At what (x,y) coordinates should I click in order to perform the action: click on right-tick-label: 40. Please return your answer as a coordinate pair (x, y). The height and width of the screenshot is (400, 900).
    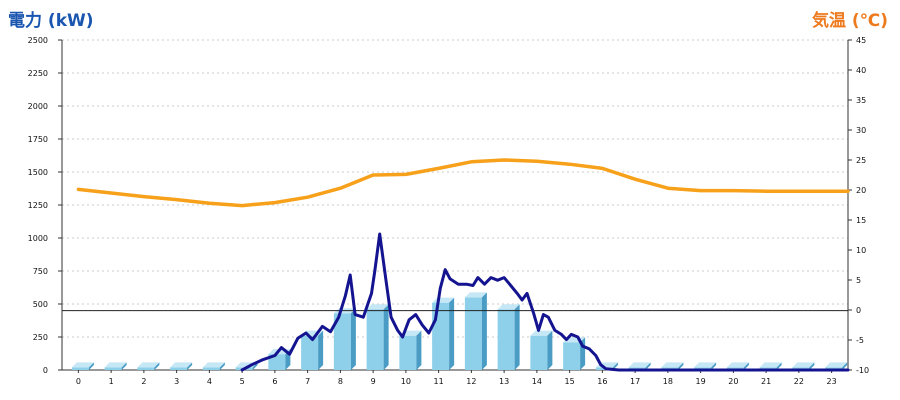
    Looking at the image, I should click on (861, 70).